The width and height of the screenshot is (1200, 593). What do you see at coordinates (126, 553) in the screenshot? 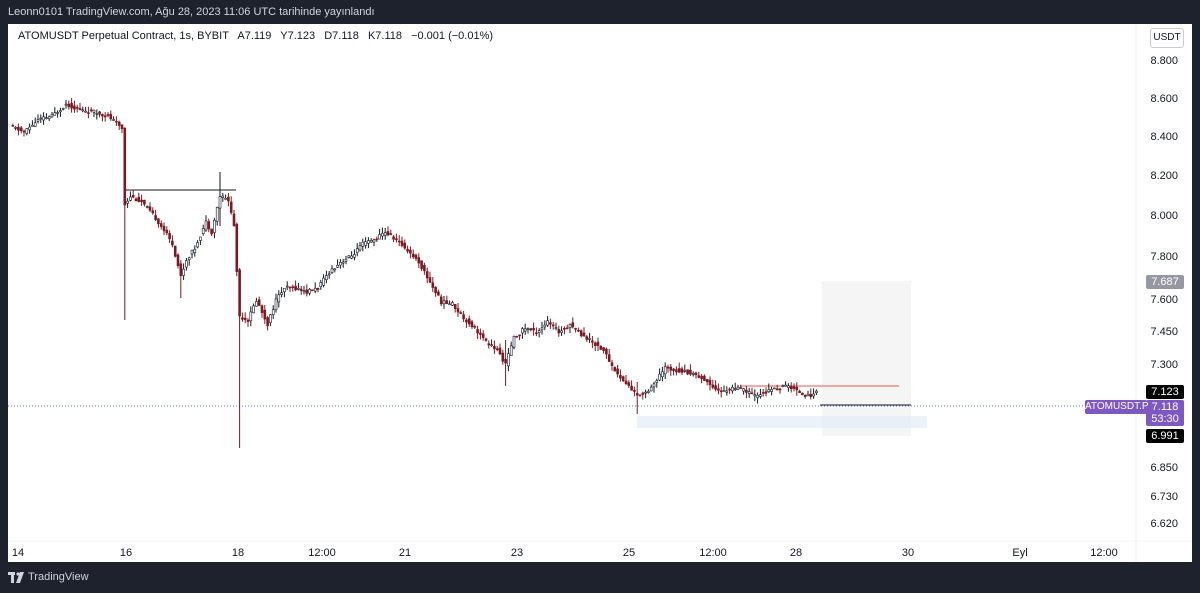
I see `time-tick: 16` at bounding box center [126, 553].